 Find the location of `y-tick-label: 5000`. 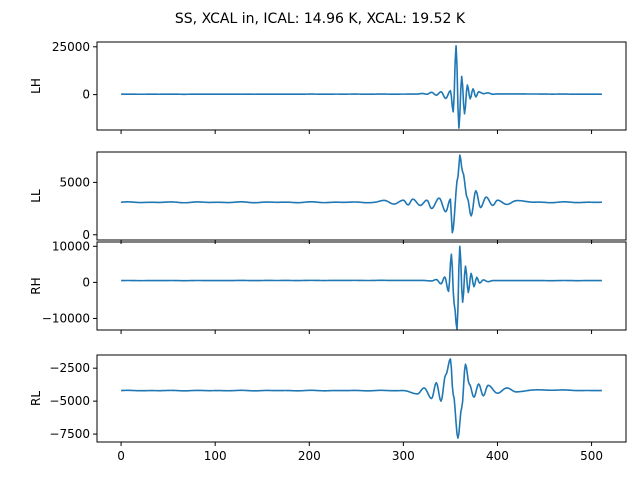

y-tick-label: 5000 is located at coordinates (74, 182).